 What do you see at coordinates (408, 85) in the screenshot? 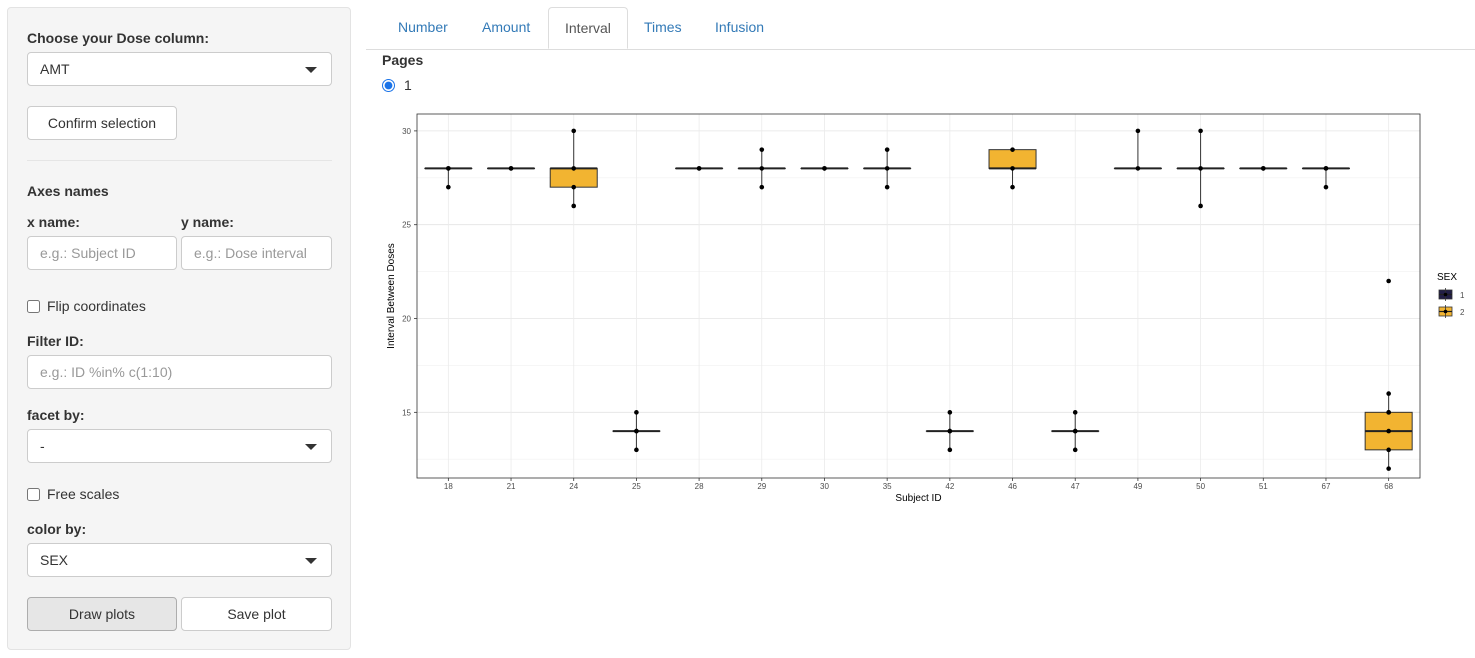
I see `page-radio-label: 1` at bounding box center [408, 85].